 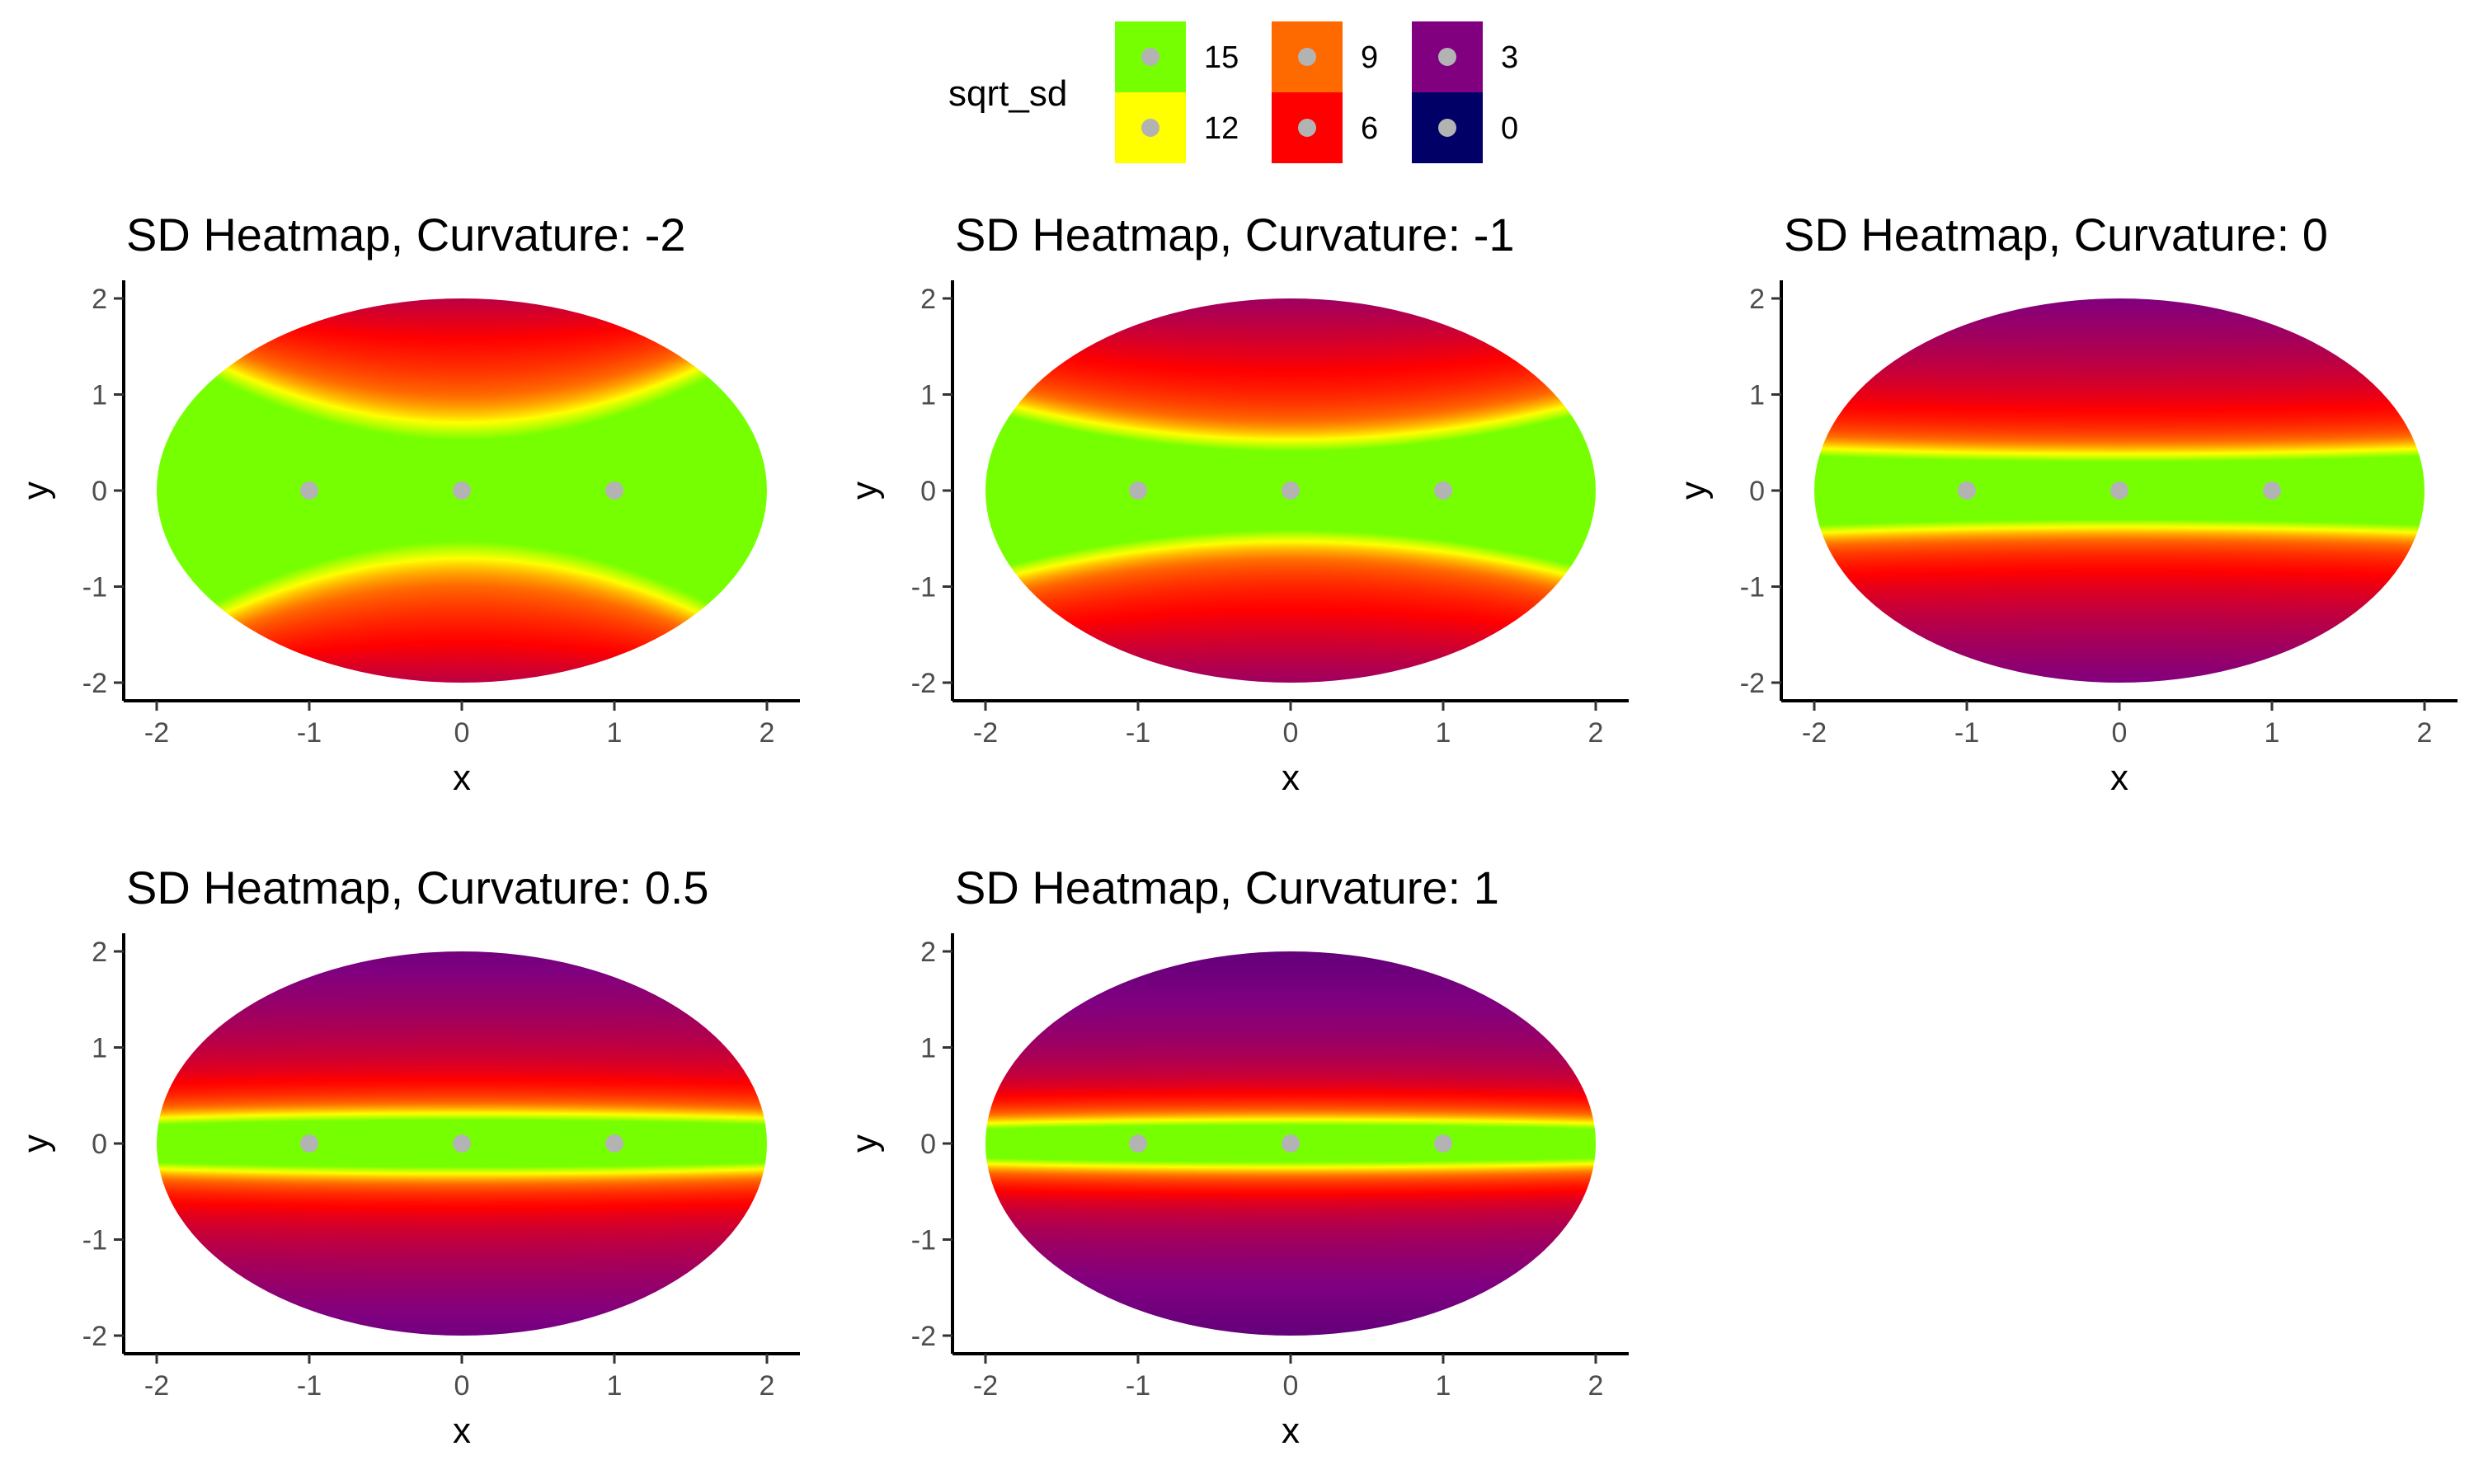 I want to click on legend-label-15: 15, so click(x=1221, y=58).